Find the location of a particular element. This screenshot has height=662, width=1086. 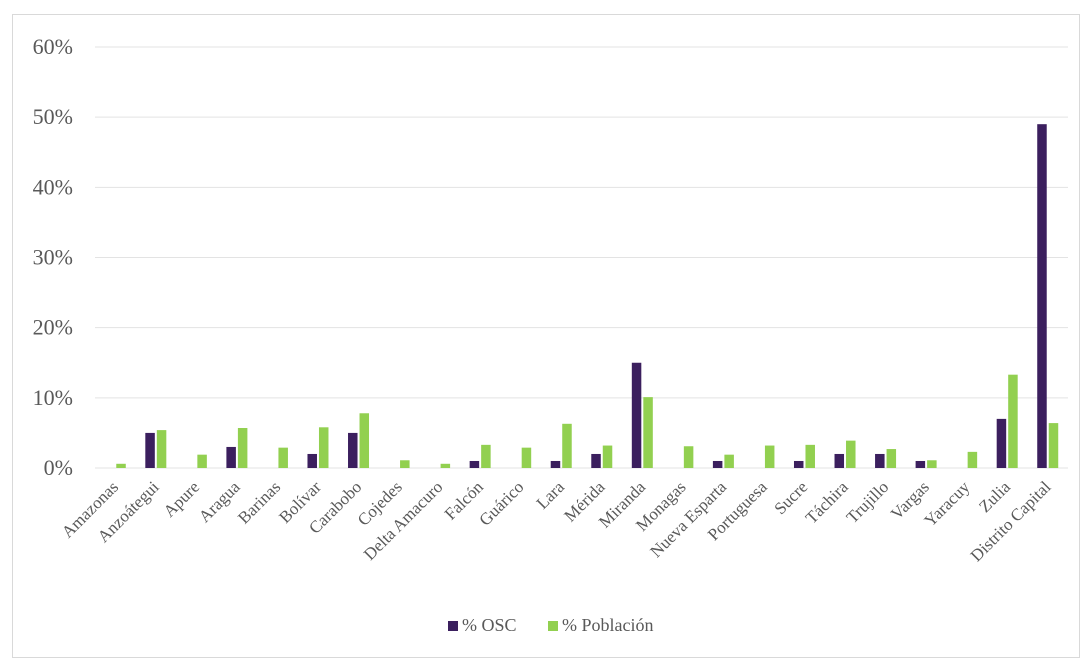

y-tick-label: 0% is located at coordinates (58, 467).